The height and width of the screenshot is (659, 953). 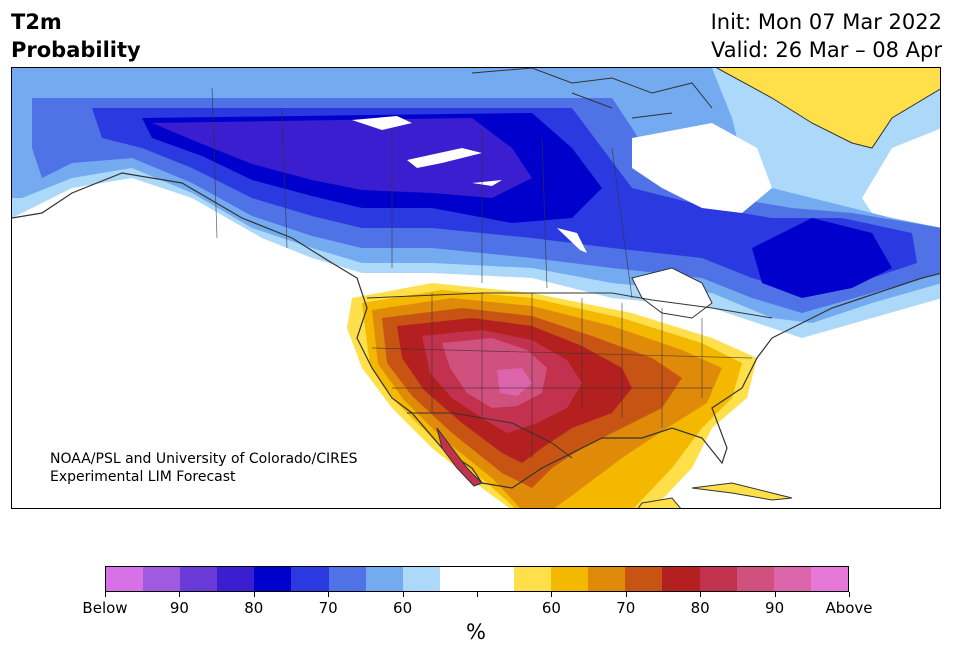 I want to click on cold-east-core, so click(x=822, y=258).